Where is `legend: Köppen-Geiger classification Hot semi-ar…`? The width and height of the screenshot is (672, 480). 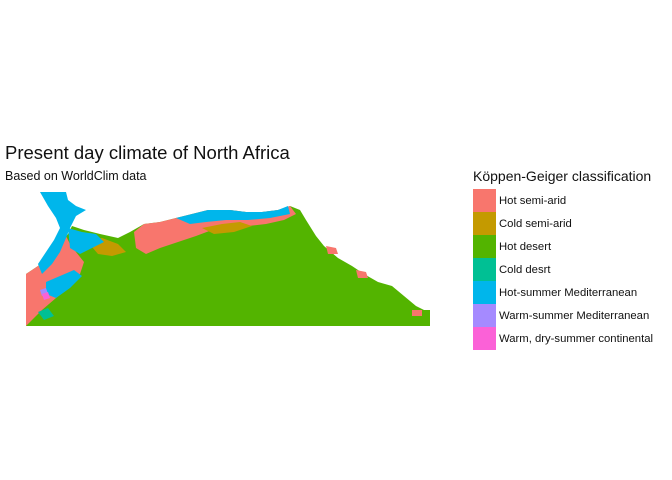
legend: Köppen-Geiger classification Hot semi-ar… is located at coordinates (563, 259).